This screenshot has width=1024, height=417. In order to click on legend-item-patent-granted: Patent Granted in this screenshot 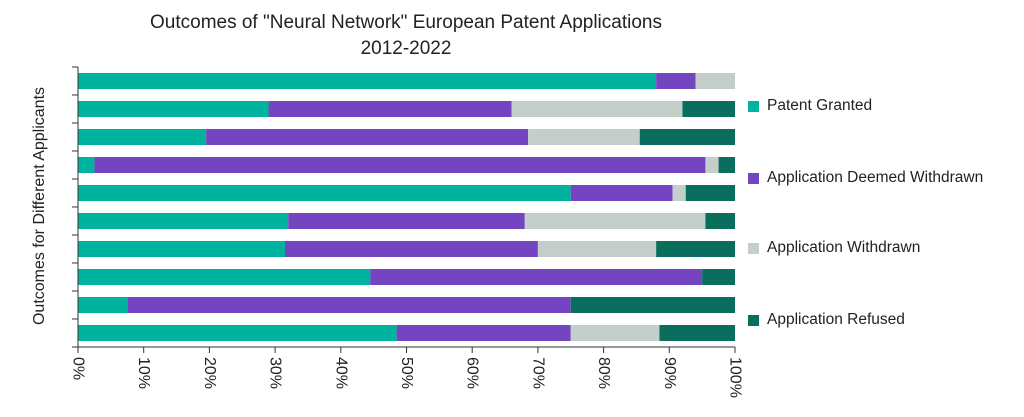, I will do `click(810, 106)`.